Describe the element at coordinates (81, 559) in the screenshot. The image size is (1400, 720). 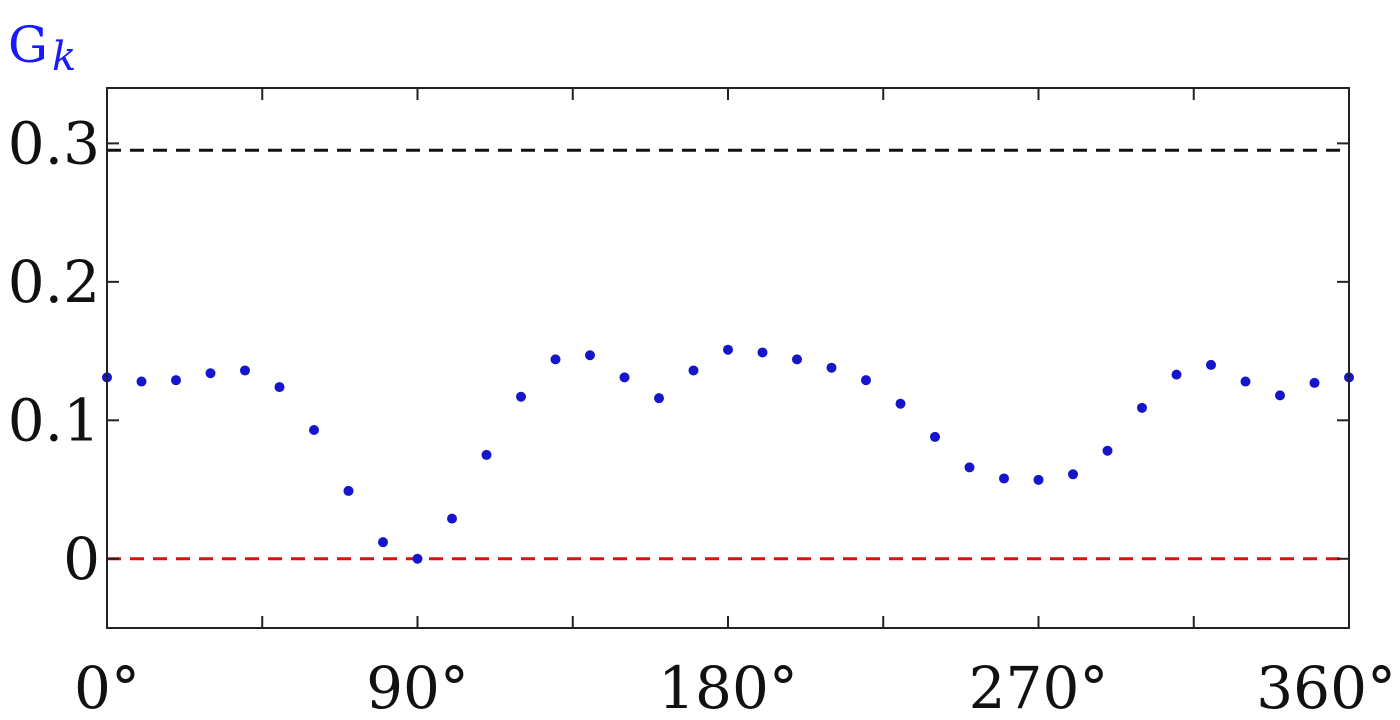
I see `y-tick-label-0: 0` at that location.